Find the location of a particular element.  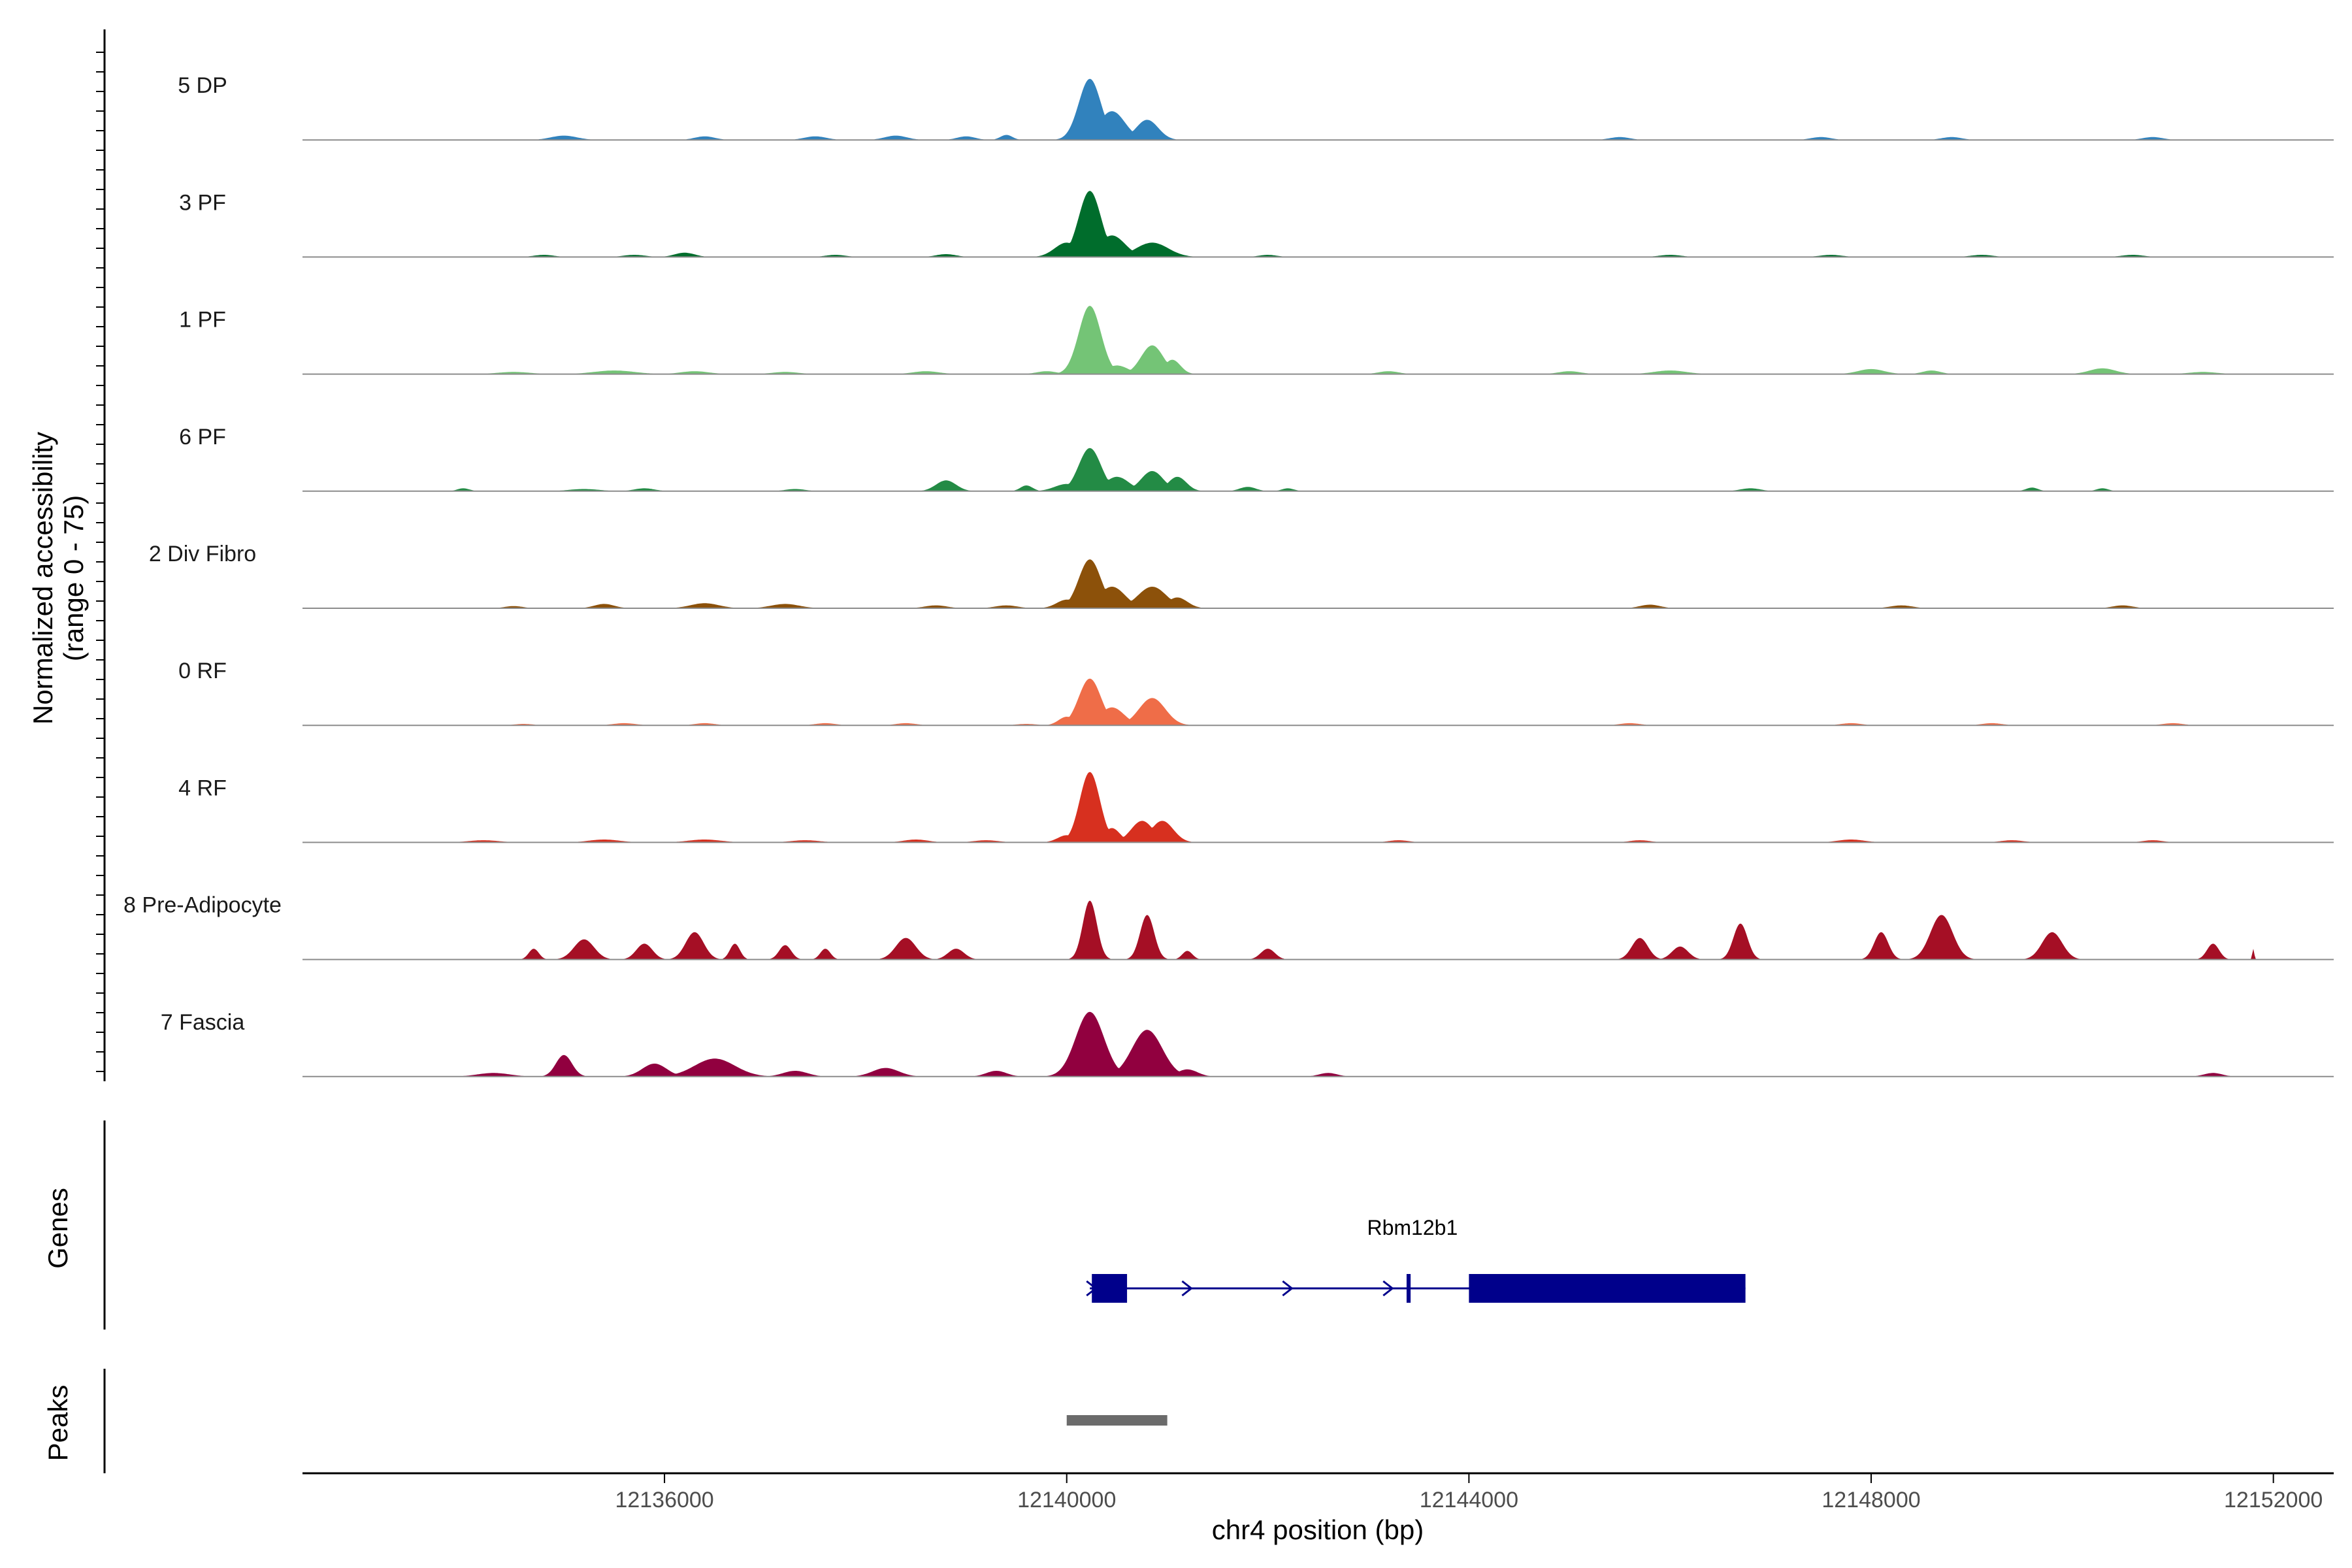

track-8-pre-adipocyte: 8 Pre-Adipocyte is located at coordinates (1228, 926).